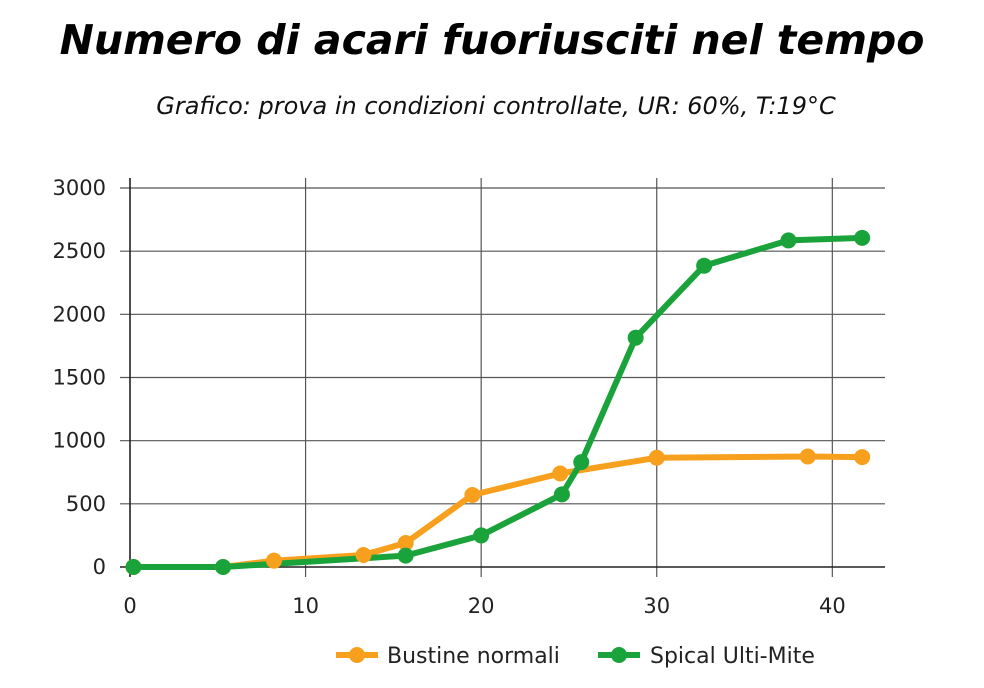  Describe the element at coordinates (79, 251) in the screenshot. I see `y-tick-label: 2500` at that location.